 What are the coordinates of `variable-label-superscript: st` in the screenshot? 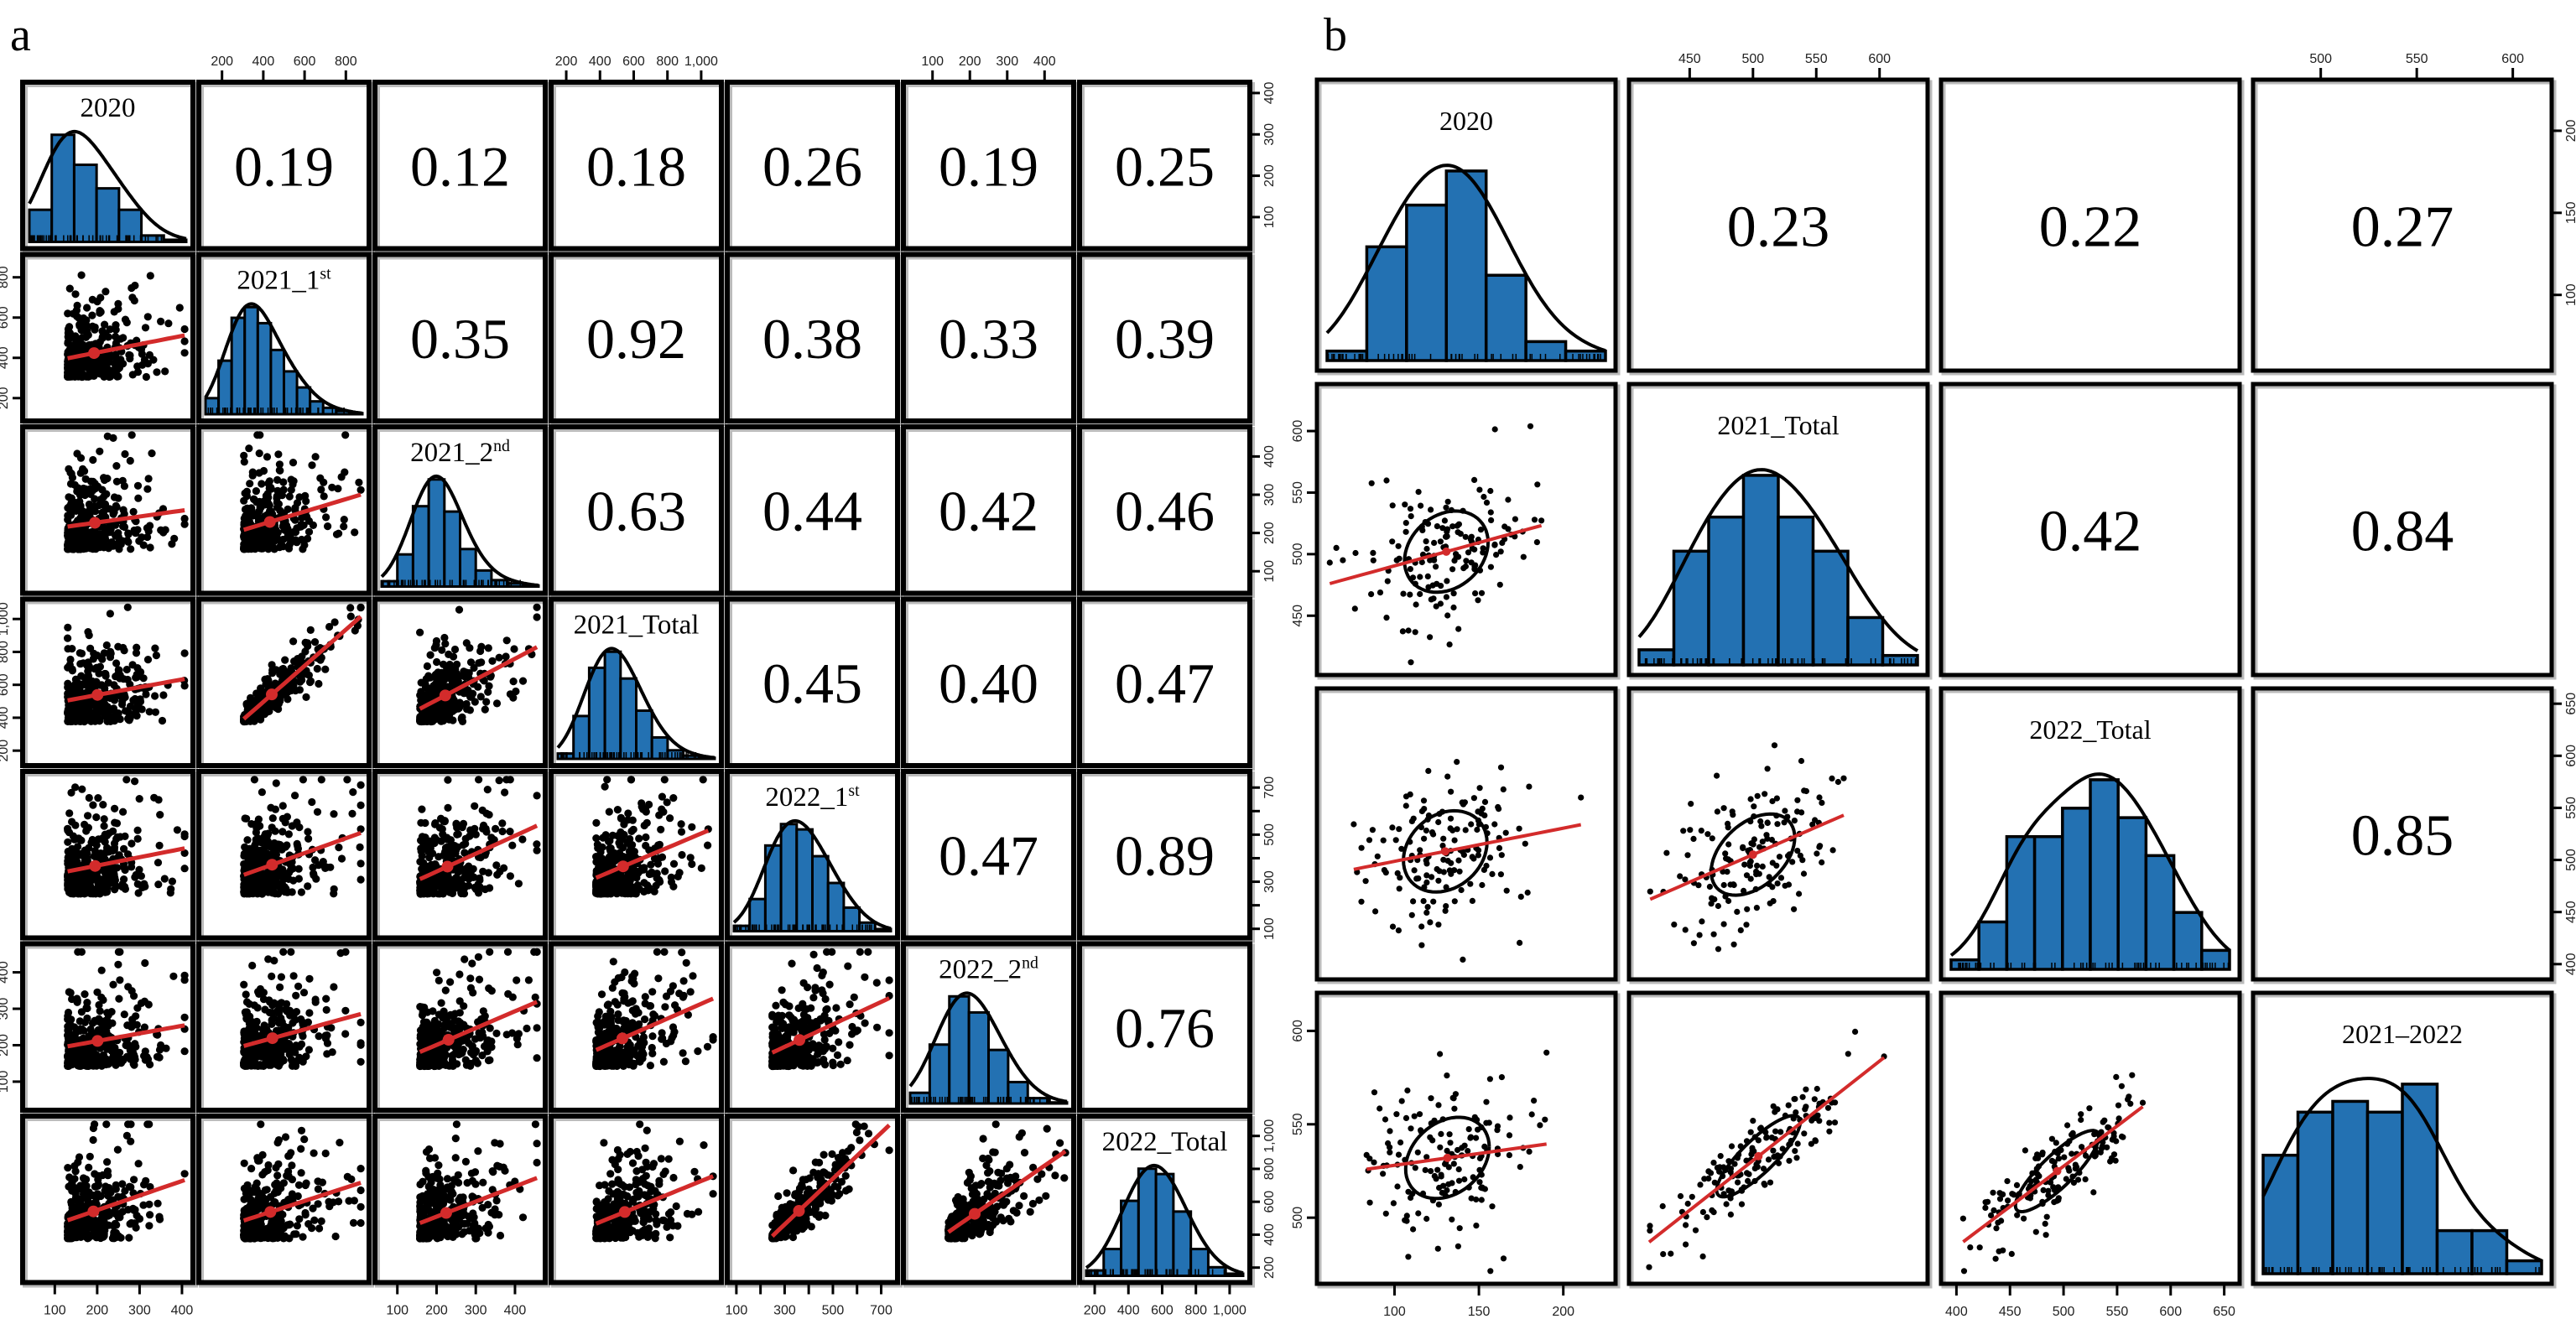 It's located at (854, 791).